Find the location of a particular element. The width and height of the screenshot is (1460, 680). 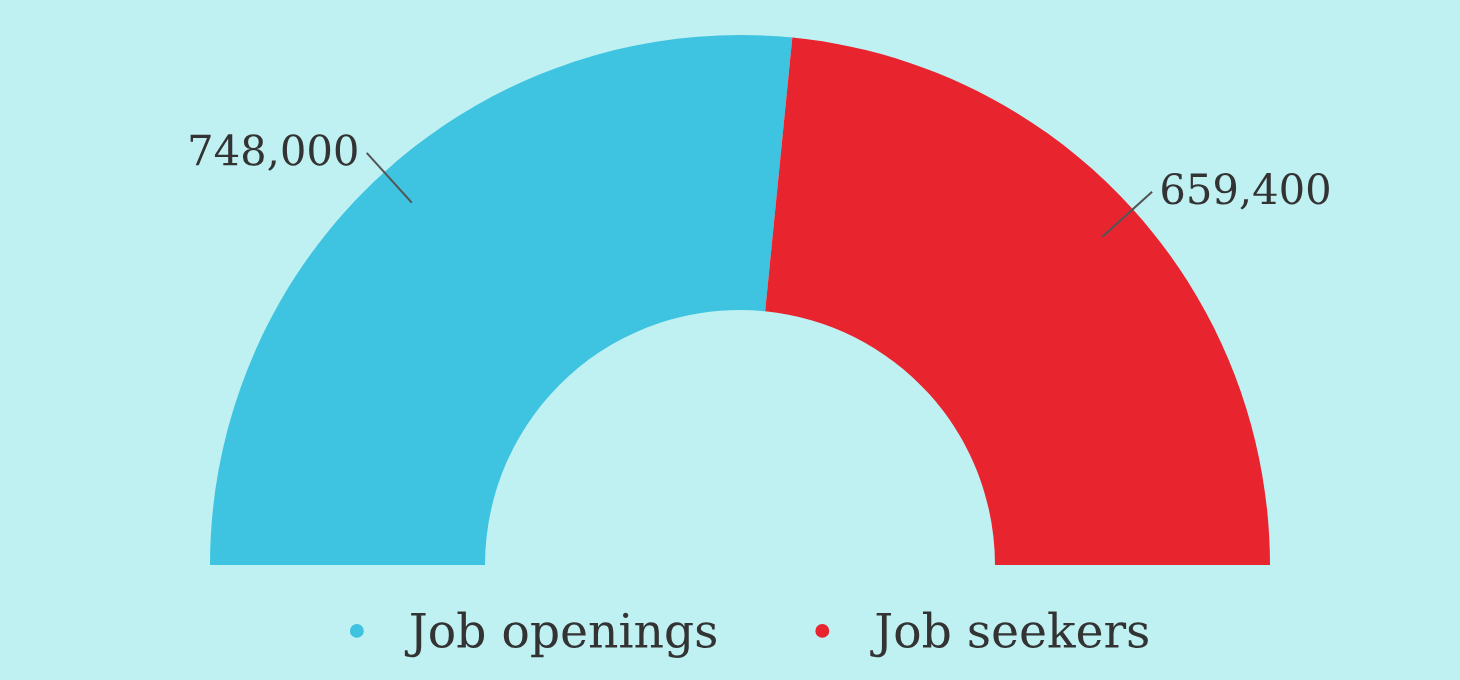

data-label: 748,000 is located at coordinates (273, 152).